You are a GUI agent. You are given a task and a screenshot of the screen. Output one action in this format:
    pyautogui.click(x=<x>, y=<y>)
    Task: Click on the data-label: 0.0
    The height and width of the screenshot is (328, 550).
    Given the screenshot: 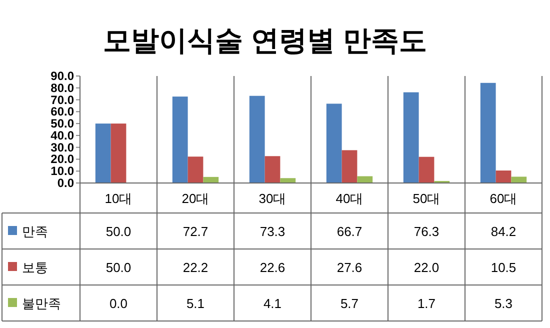 What is the action you would take?
    pyautogui.click(x=118, y=303)
    